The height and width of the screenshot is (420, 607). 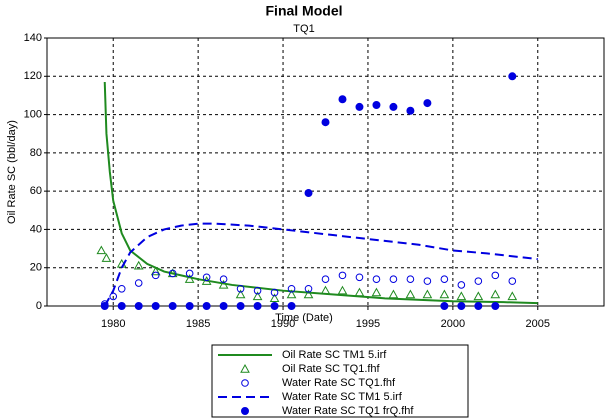 I want to click on y-tick-label: 140, so click(x=33, y=38).